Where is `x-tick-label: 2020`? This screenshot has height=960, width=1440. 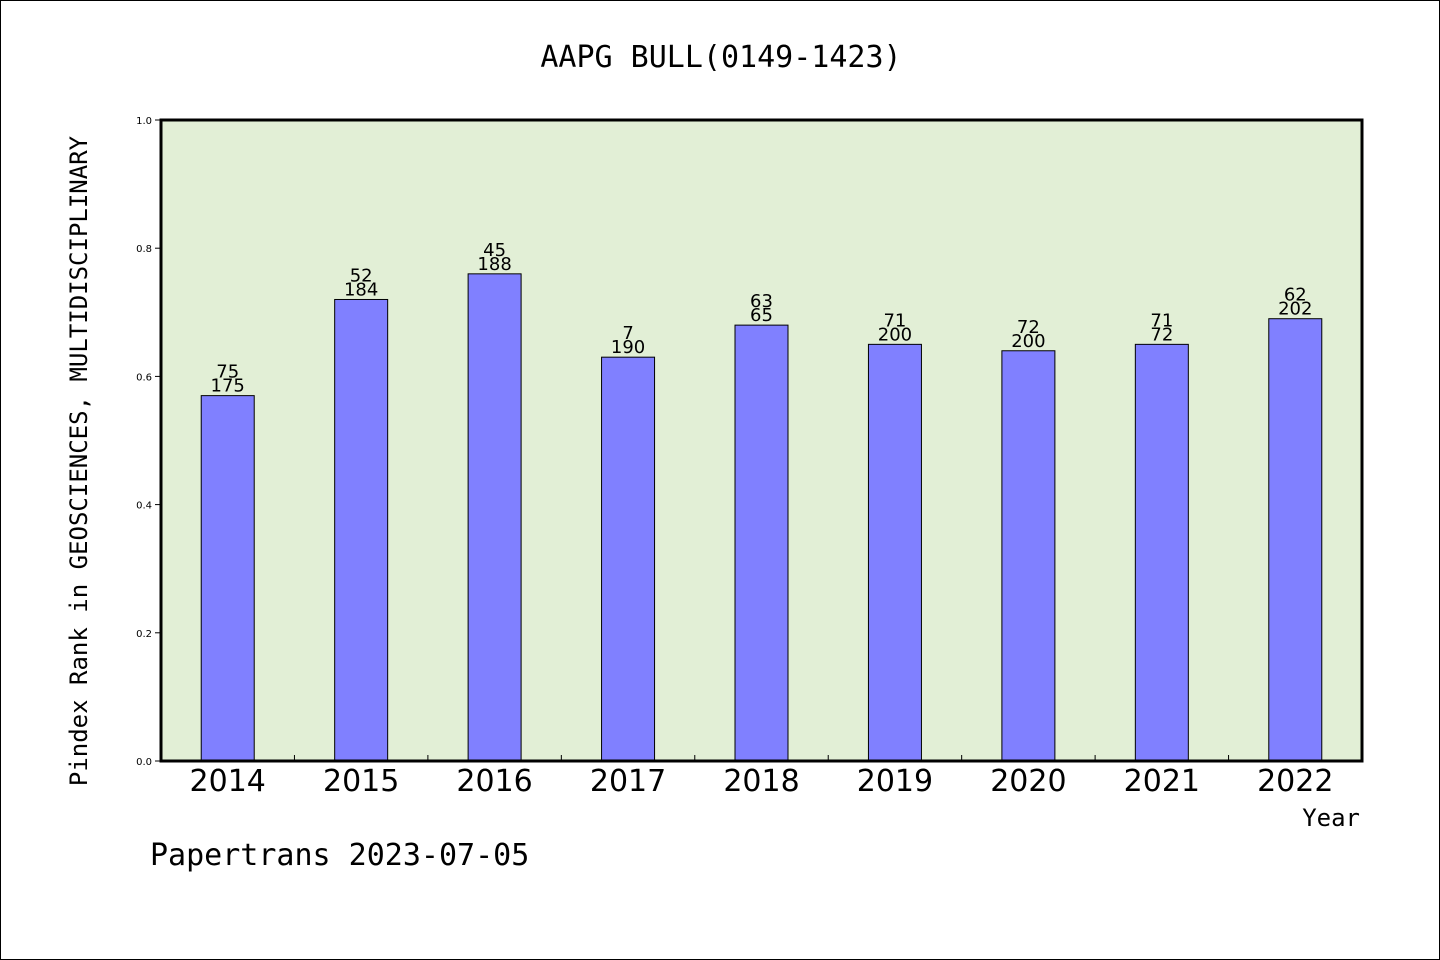
x-tick-label: 2020 is located at coordinates (1028, 781).